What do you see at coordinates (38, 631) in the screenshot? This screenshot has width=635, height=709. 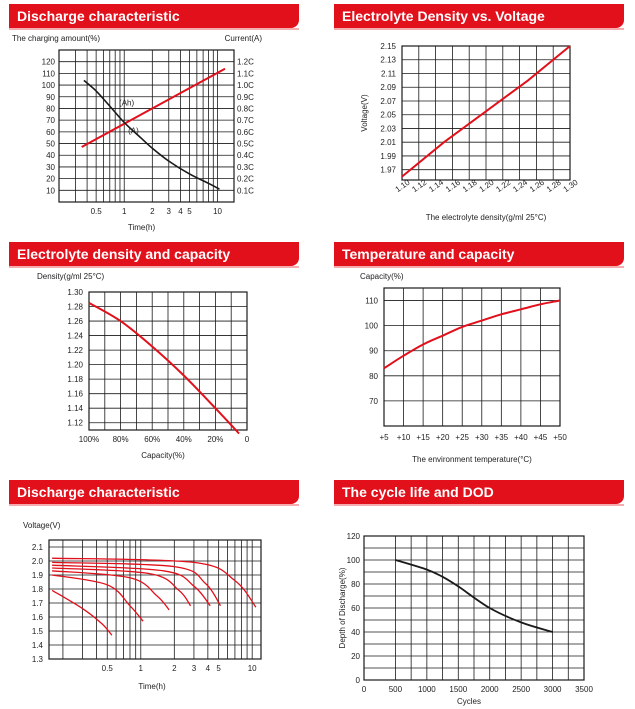 I see `y-tick-label: 1.5` at bounding box center [38, 631].